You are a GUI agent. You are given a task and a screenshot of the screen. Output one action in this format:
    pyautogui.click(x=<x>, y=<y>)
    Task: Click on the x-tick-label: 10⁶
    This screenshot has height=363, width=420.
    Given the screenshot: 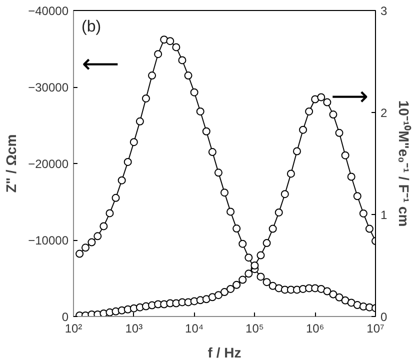 What is the action you would take?
    pyautogui.click(x=315, y=329)
    